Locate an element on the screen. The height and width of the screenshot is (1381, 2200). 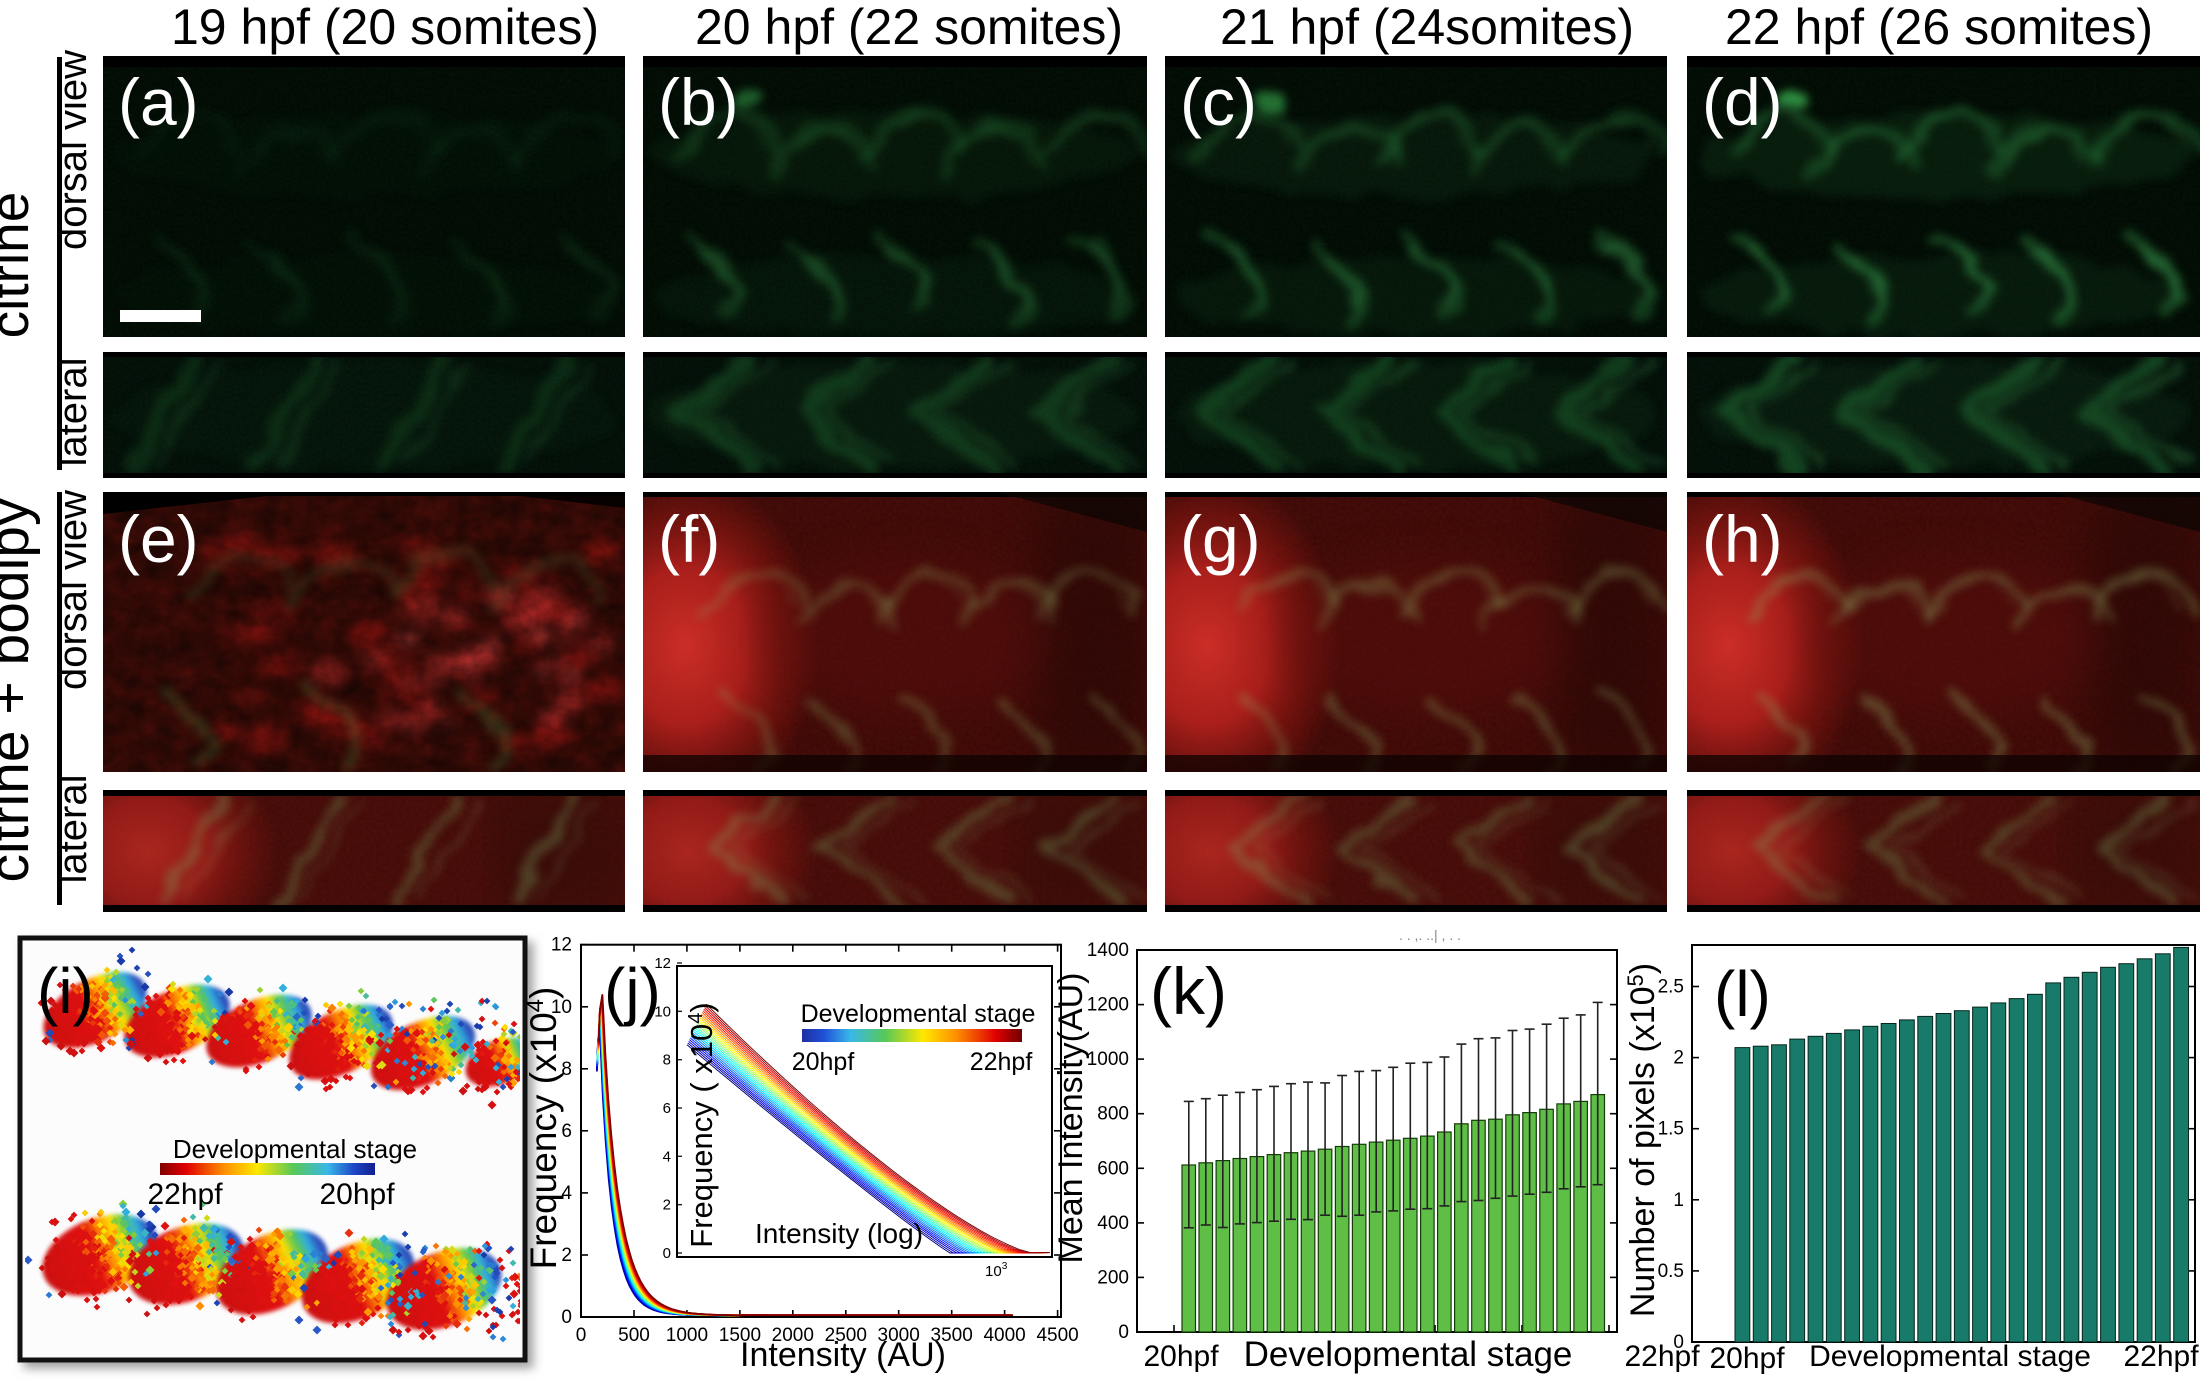
svg-text: (a) is located at coordinates (158, 102).